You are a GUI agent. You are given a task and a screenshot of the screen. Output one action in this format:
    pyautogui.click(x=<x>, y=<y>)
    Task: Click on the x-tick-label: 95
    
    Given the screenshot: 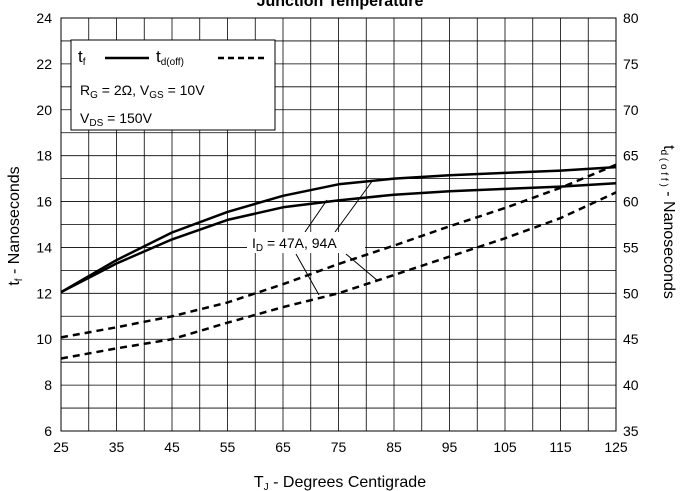 What is the action you would take?
    pyautogui.click(x=450, y=447)
    